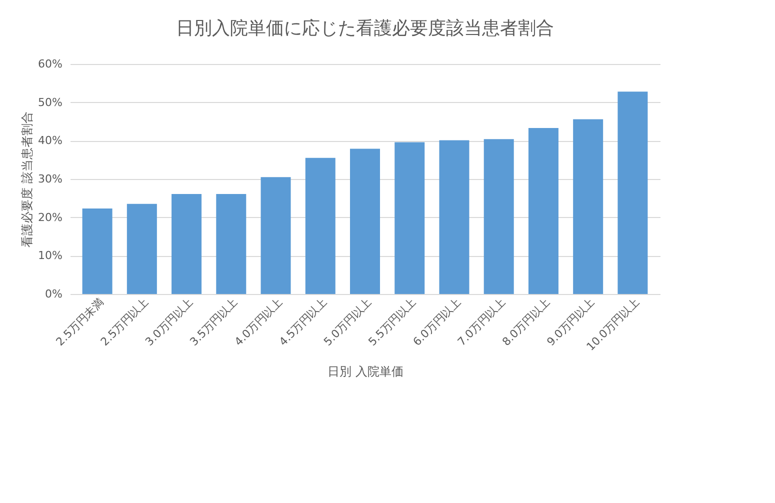  What do you see at coordinates (365, 28) in the screenshot?
I see `chart-title: 日別入院単価に応じた看護必要度該当患者割合` at bounding box center [365, 28].